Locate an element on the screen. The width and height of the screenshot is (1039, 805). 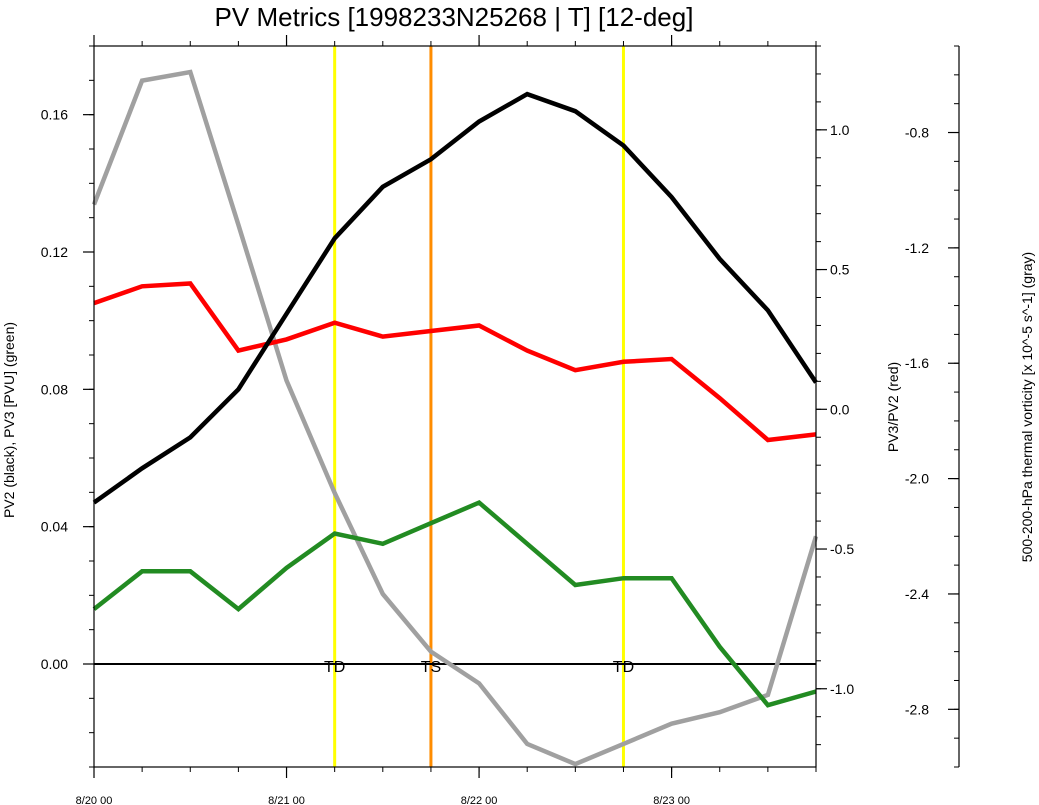
x-tick-label: 8/20 00 is located at coordinates (94, 800).